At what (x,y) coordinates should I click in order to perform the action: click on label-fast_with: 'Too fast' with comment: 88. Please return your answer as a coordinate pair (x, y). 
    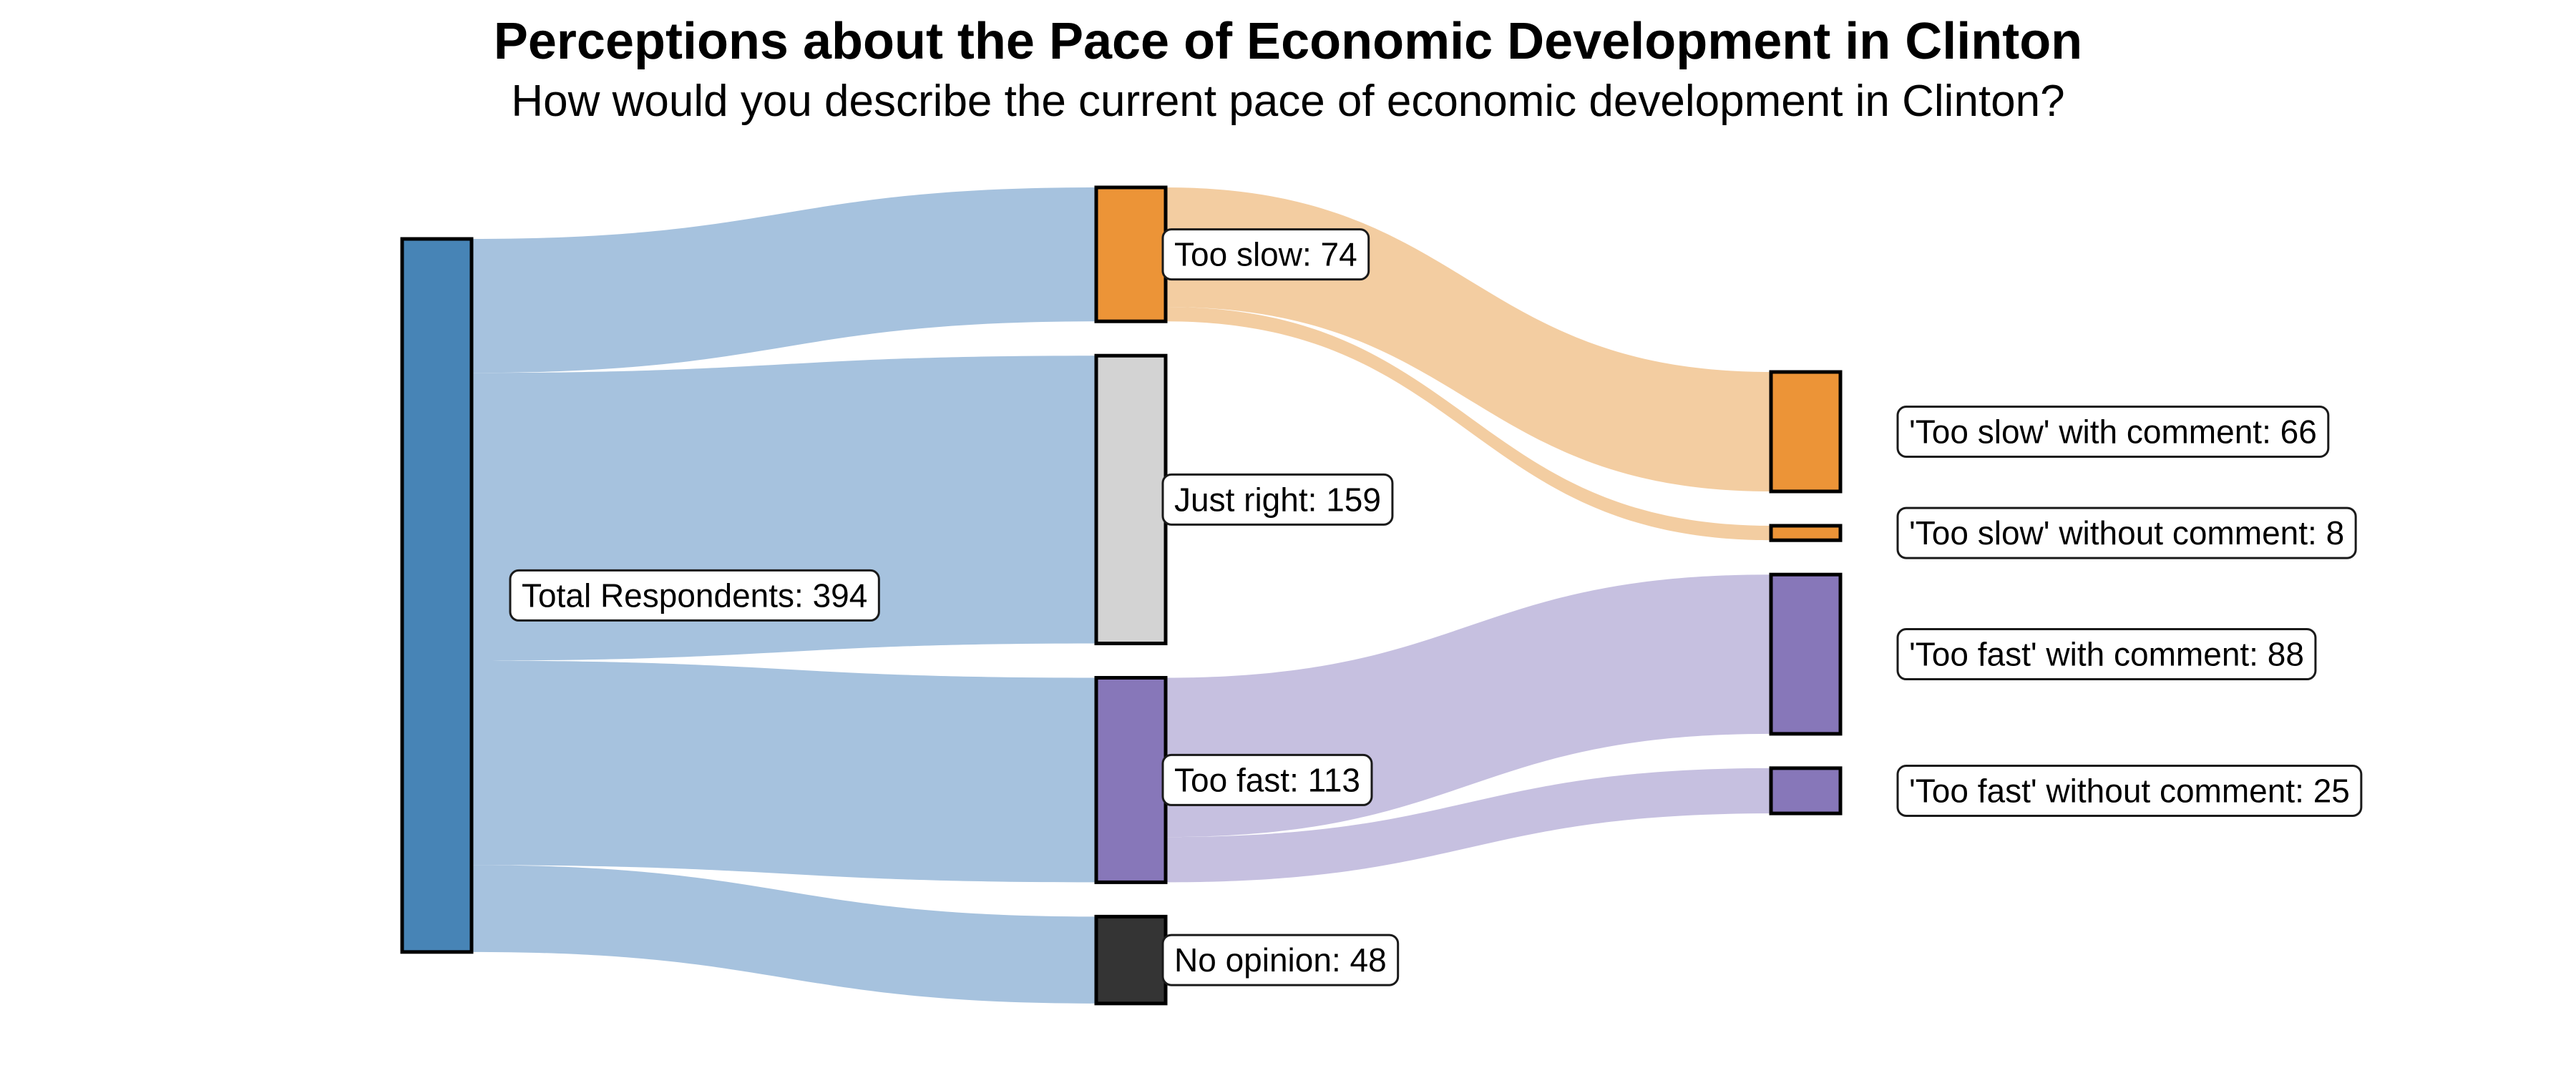
    Looking at the image, I should click on (2106, 654).